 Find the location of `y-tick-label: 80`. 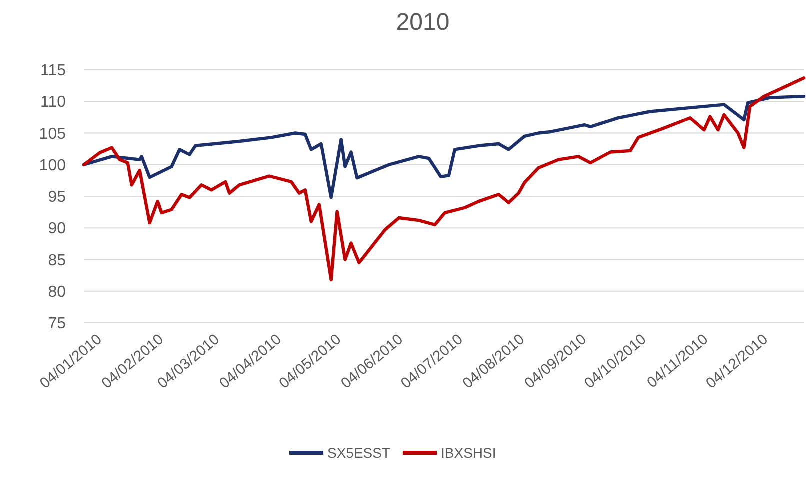

y-tick-label: 80 is located at coordinates (57, 292).